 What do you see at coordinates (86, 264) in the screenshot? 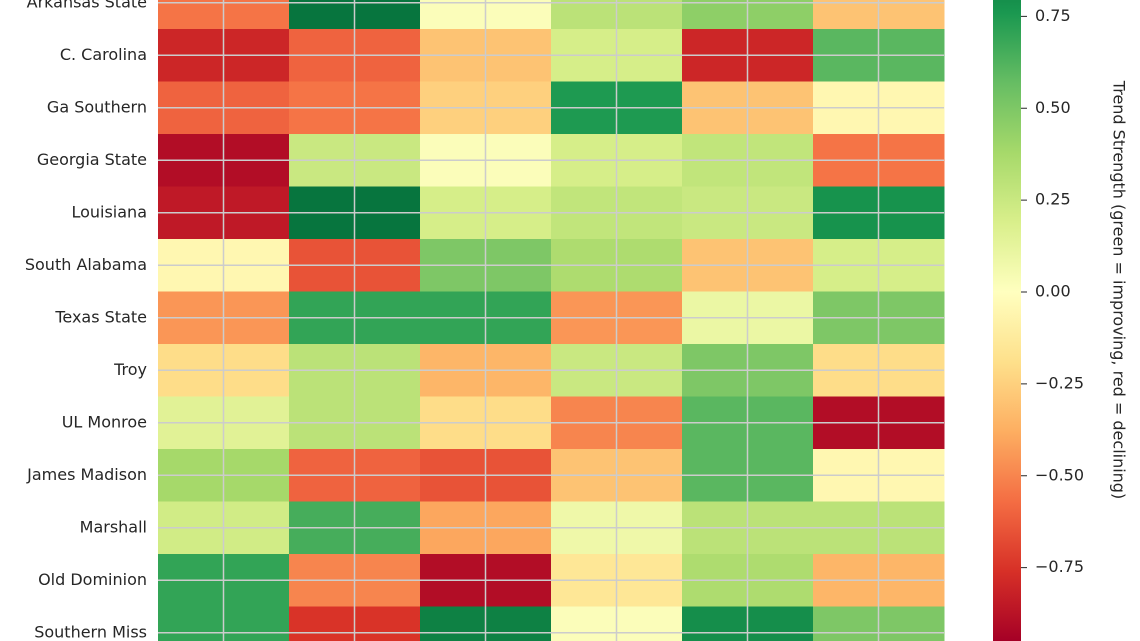
I see `y-tick-label: South Alabama` at bounding box center [86, 264].